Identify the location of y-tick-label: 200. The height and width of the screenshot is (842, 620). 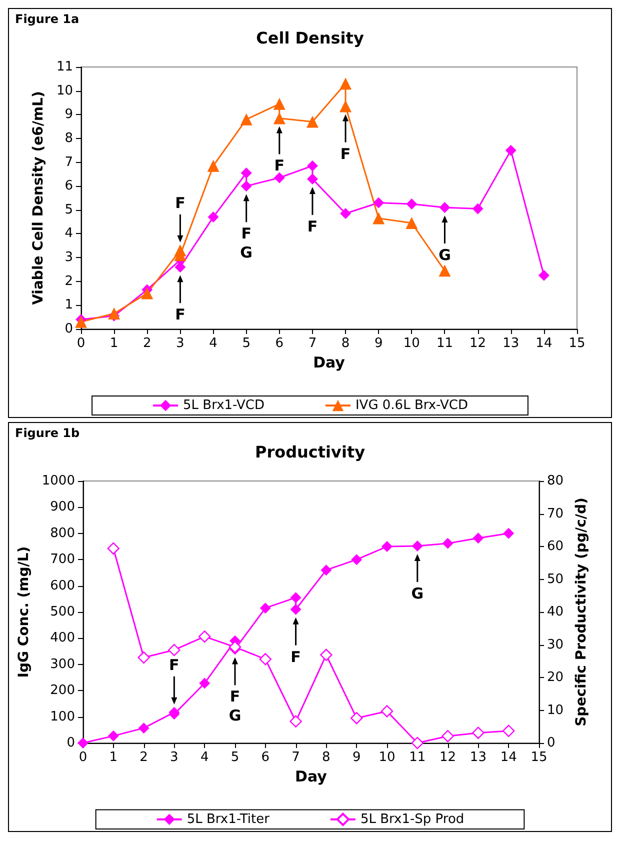
(62, 690).